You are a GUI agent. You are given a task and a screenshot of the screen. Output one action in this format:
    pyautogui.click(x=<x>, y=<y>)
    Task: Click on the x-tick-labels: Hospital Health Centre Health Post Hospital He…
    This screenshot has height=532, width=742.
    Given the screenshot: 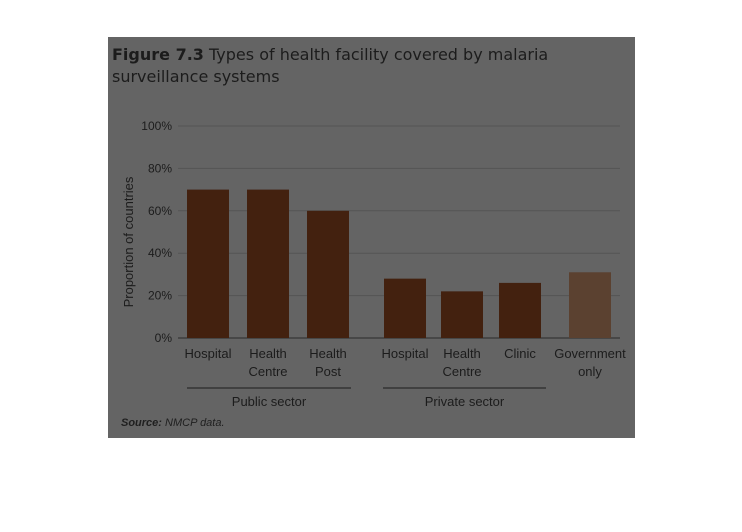 What is the action you would take?
    pyautogui.click(x=406, y=362)
    